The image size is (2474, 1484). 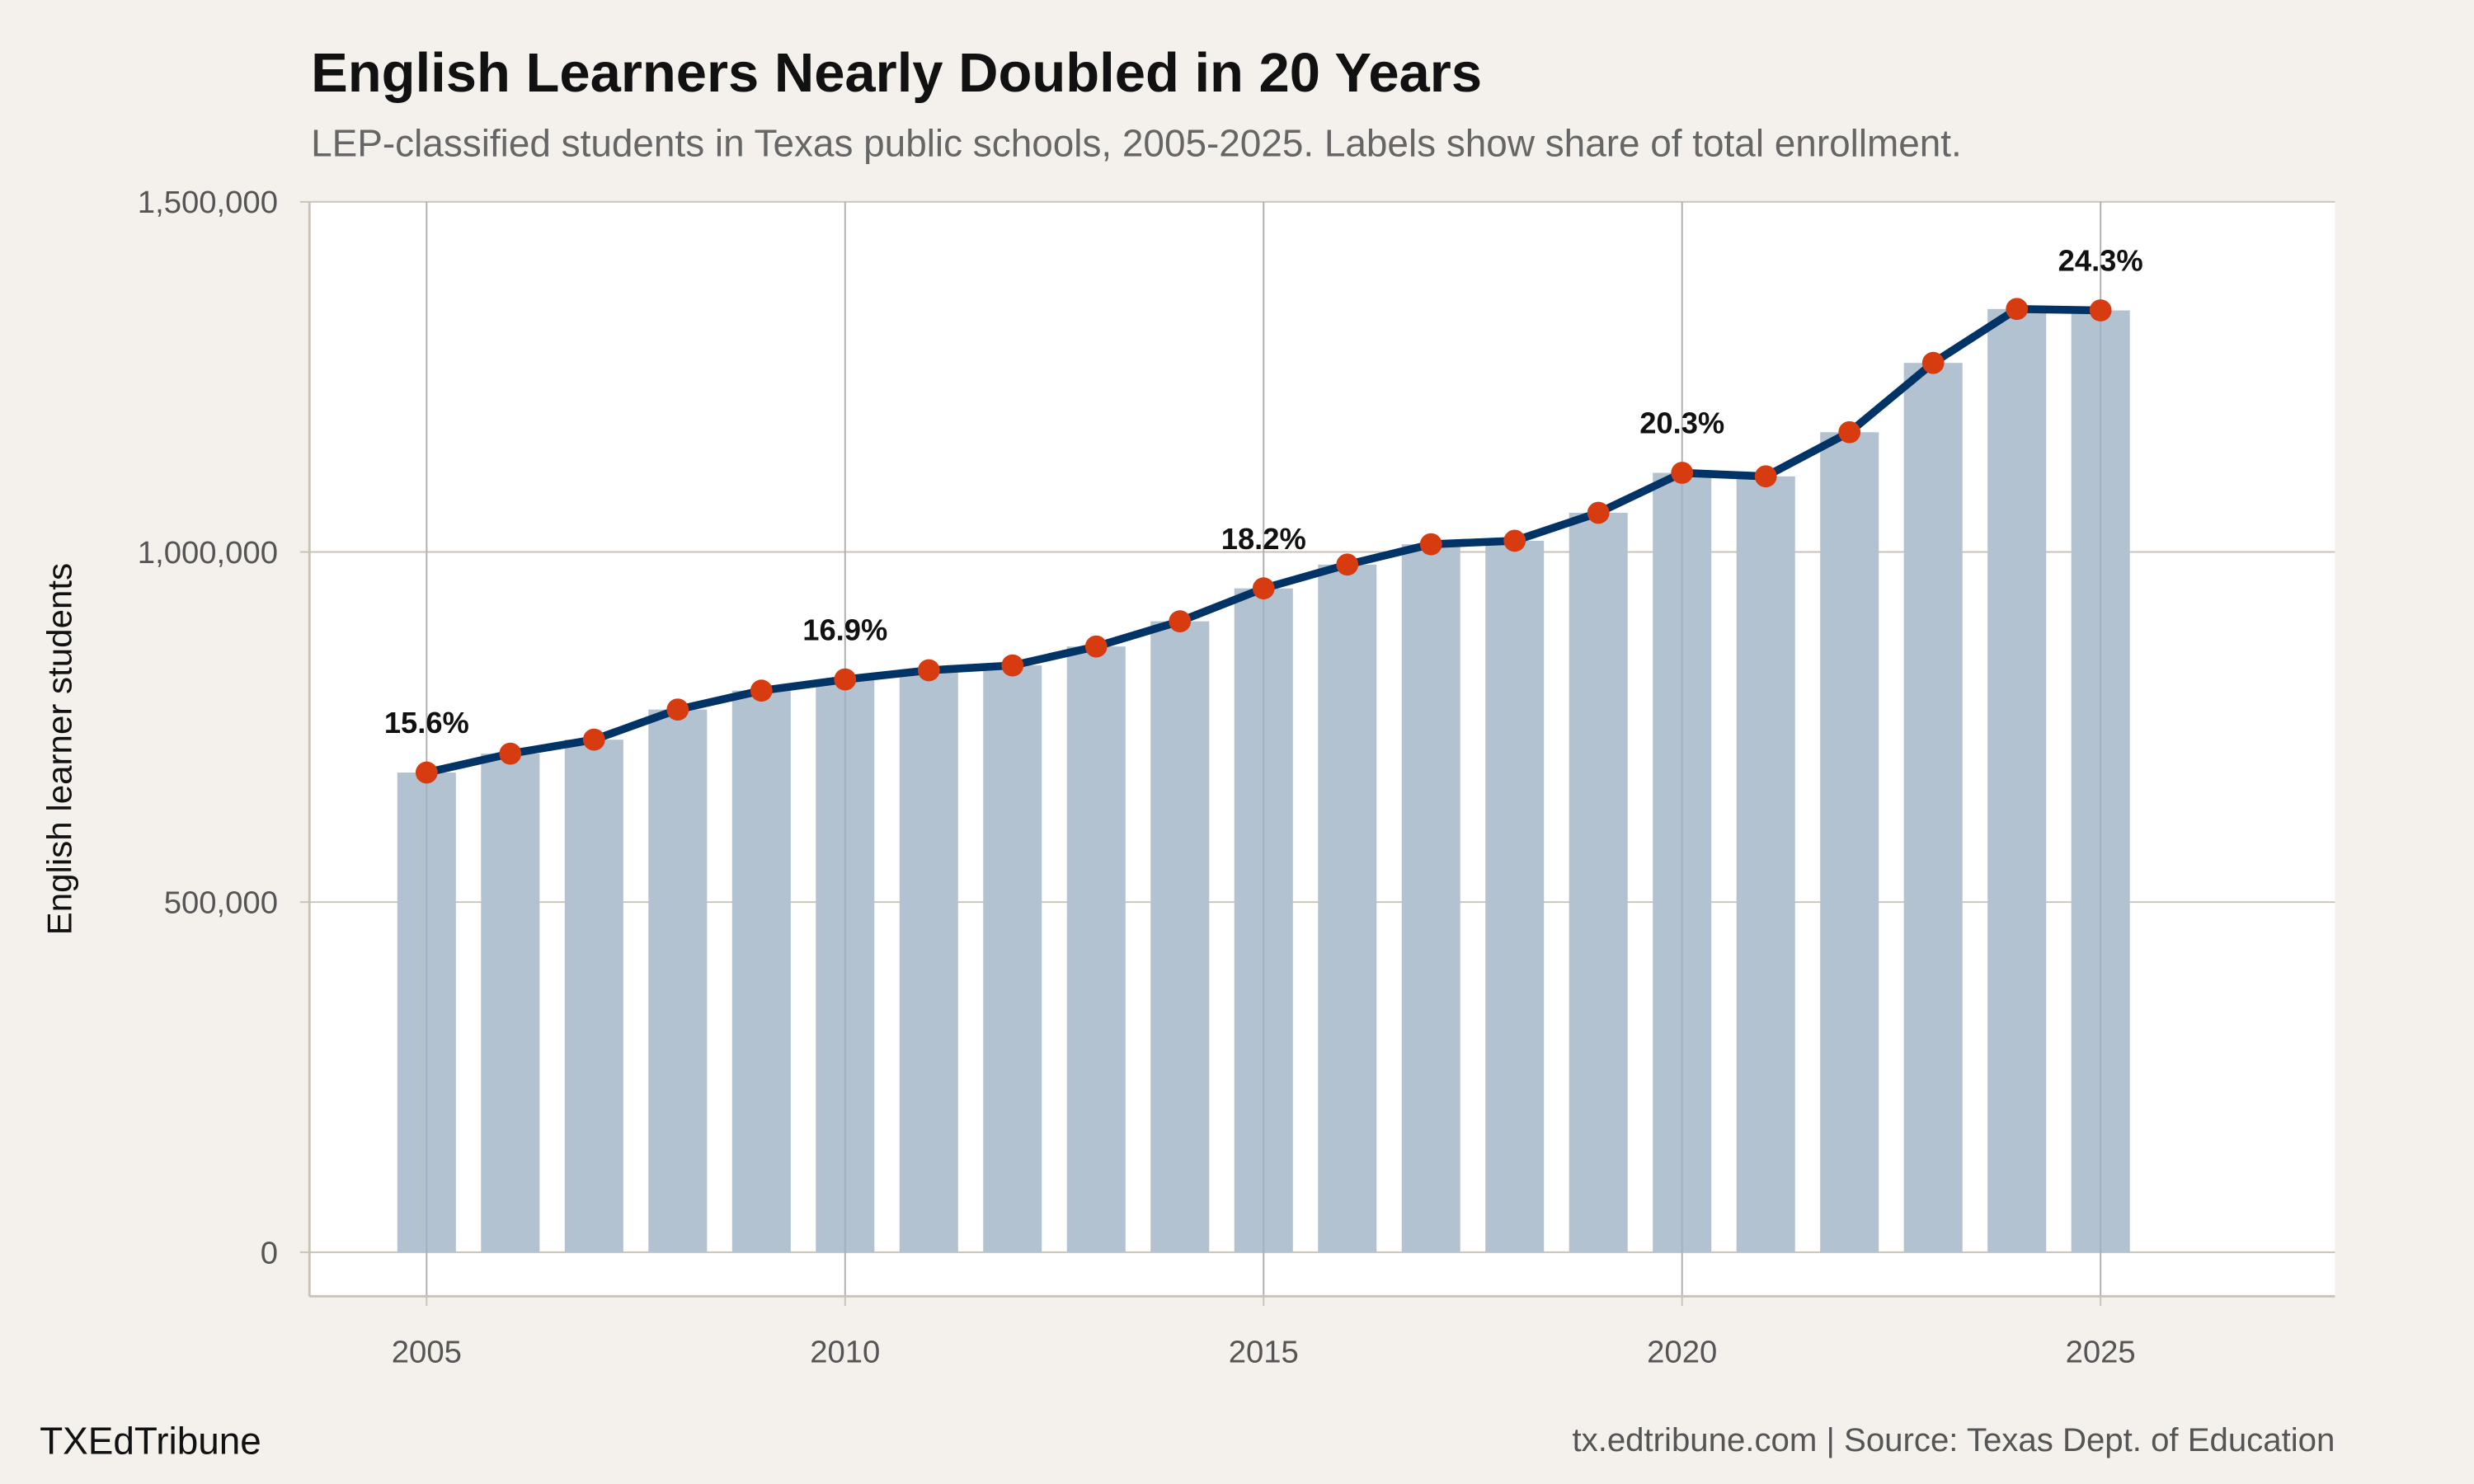 What do you see at coordinates (510, 1003) in the screenshot?
I see `bar-2006` at bounding box center [510, 1003].